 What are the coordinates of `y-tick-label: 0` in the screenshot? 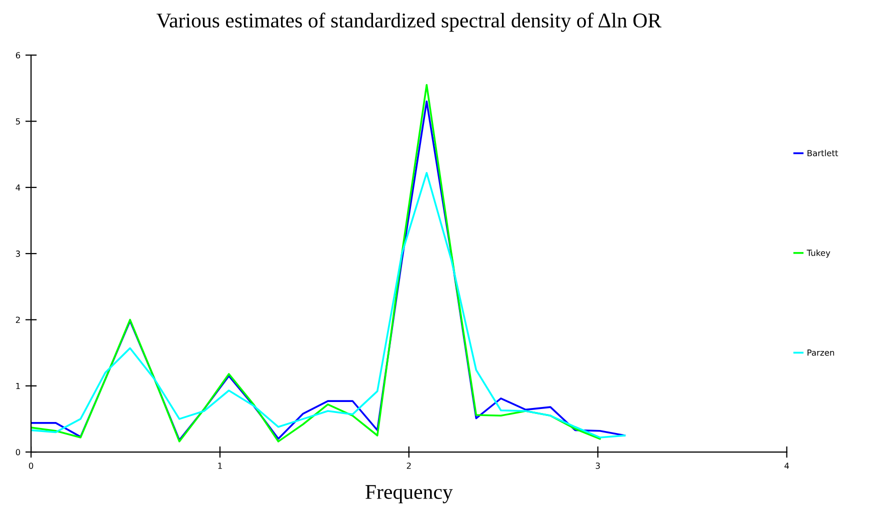 It's located at (18, 452).